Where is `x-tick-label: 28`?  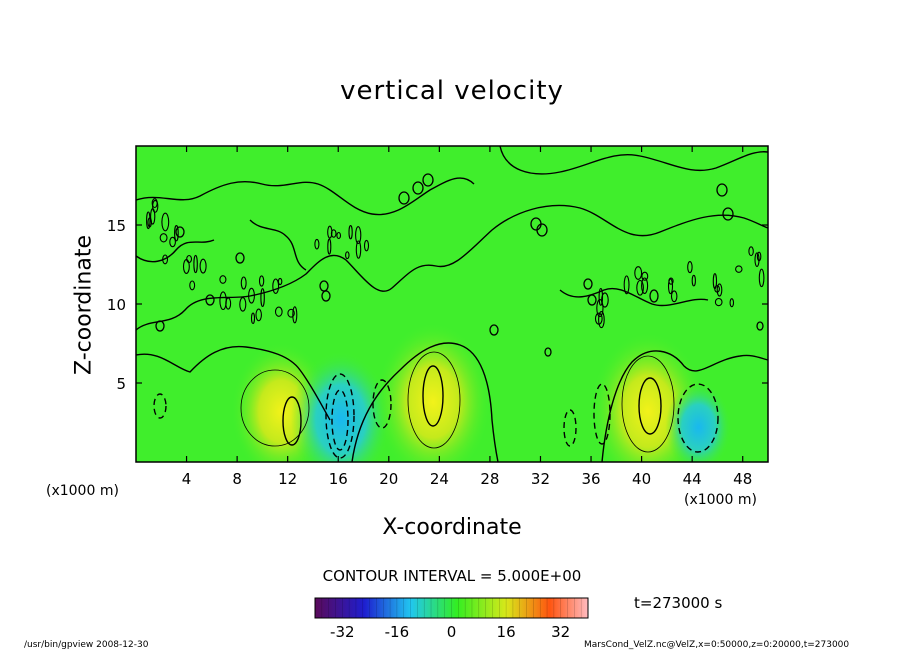 x-tick-label: 28 is located at coordinates (489, 479).